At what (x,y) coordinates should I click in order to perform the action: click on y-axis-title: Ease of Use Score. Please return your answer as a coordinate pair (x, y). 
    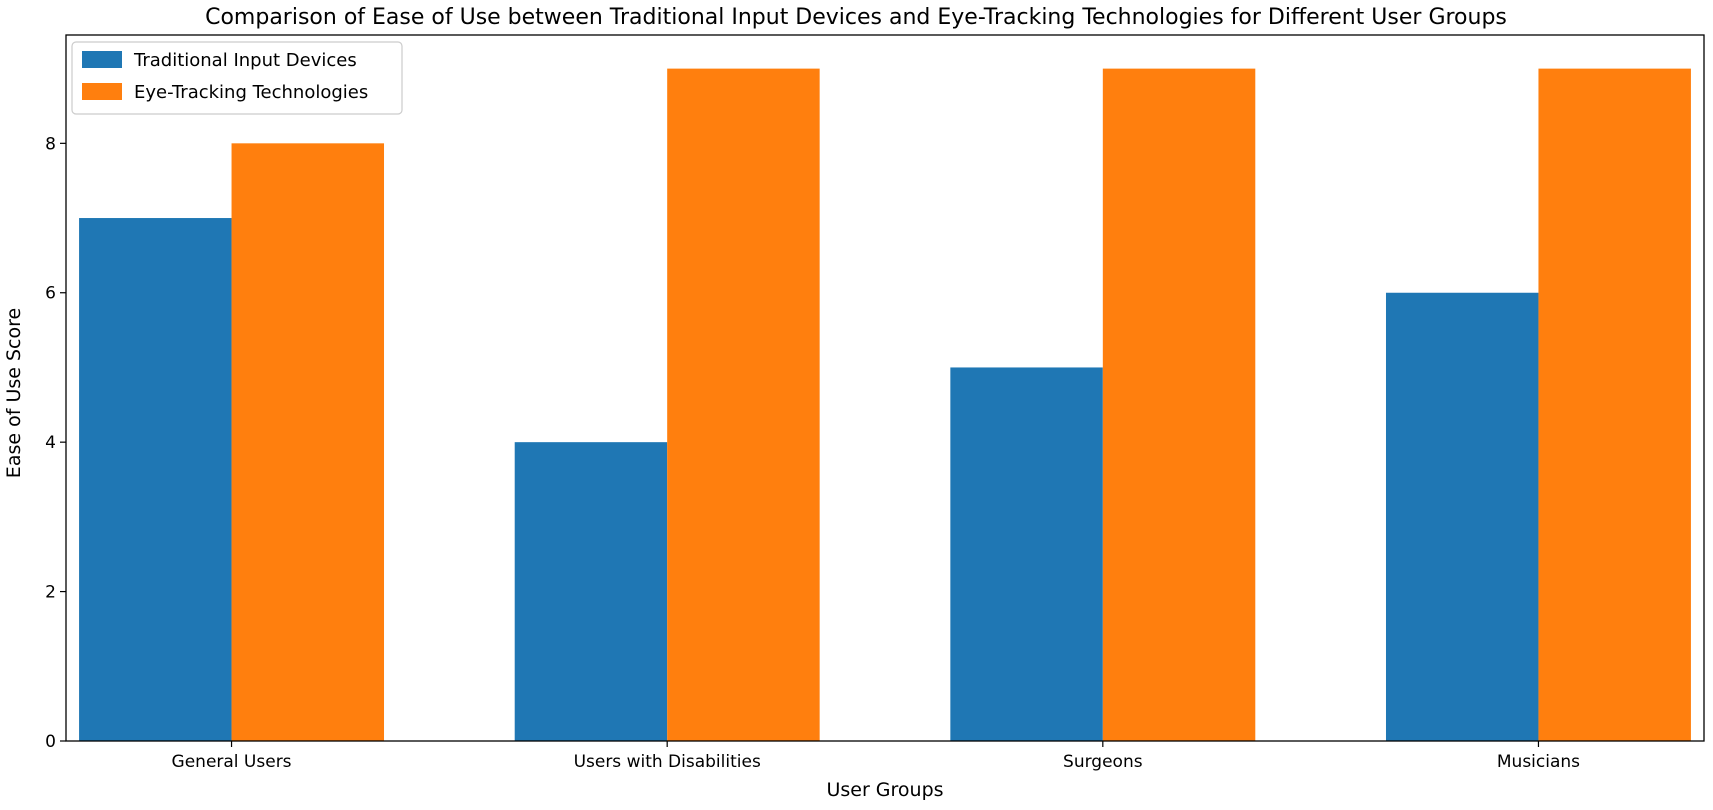
    Looking at the image, I should click on (14, 393).